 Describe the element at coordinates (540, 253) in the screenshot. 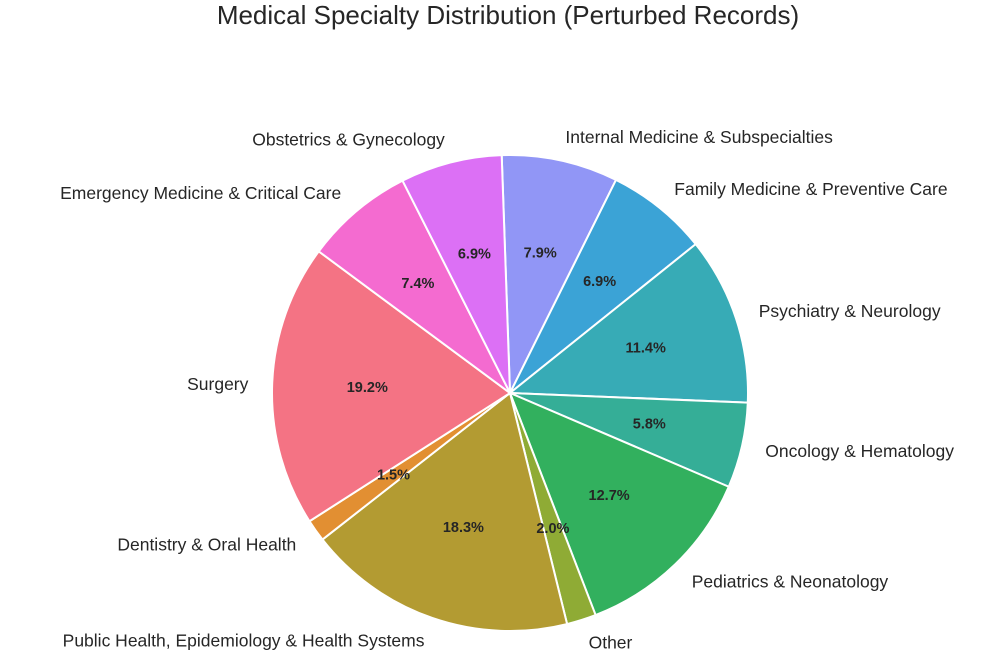

I see `pct-label: 7.9%` at that location.